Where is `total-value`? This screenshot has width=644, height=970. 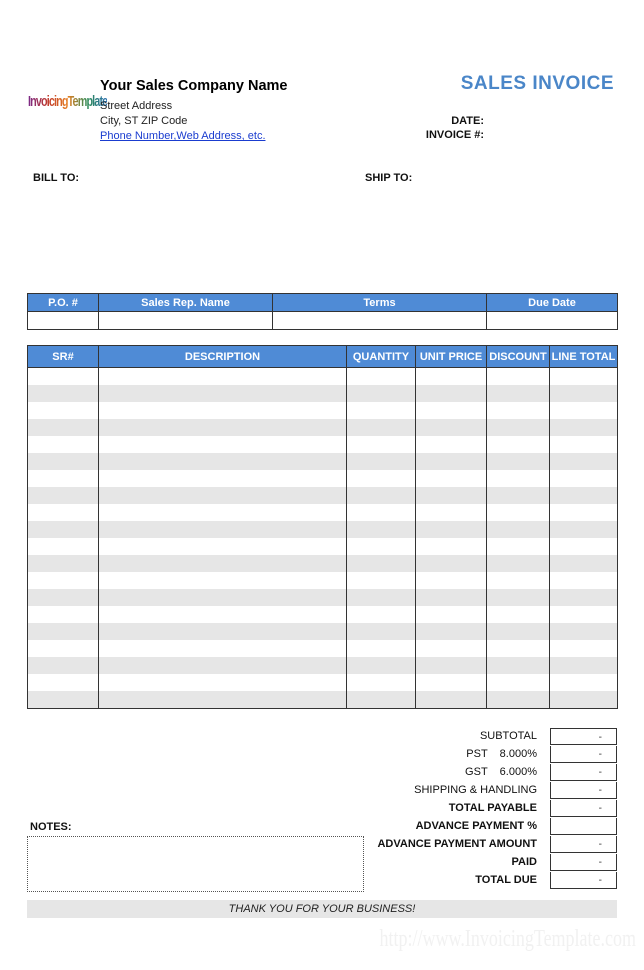
total-value is located at coordinates (583, 826).